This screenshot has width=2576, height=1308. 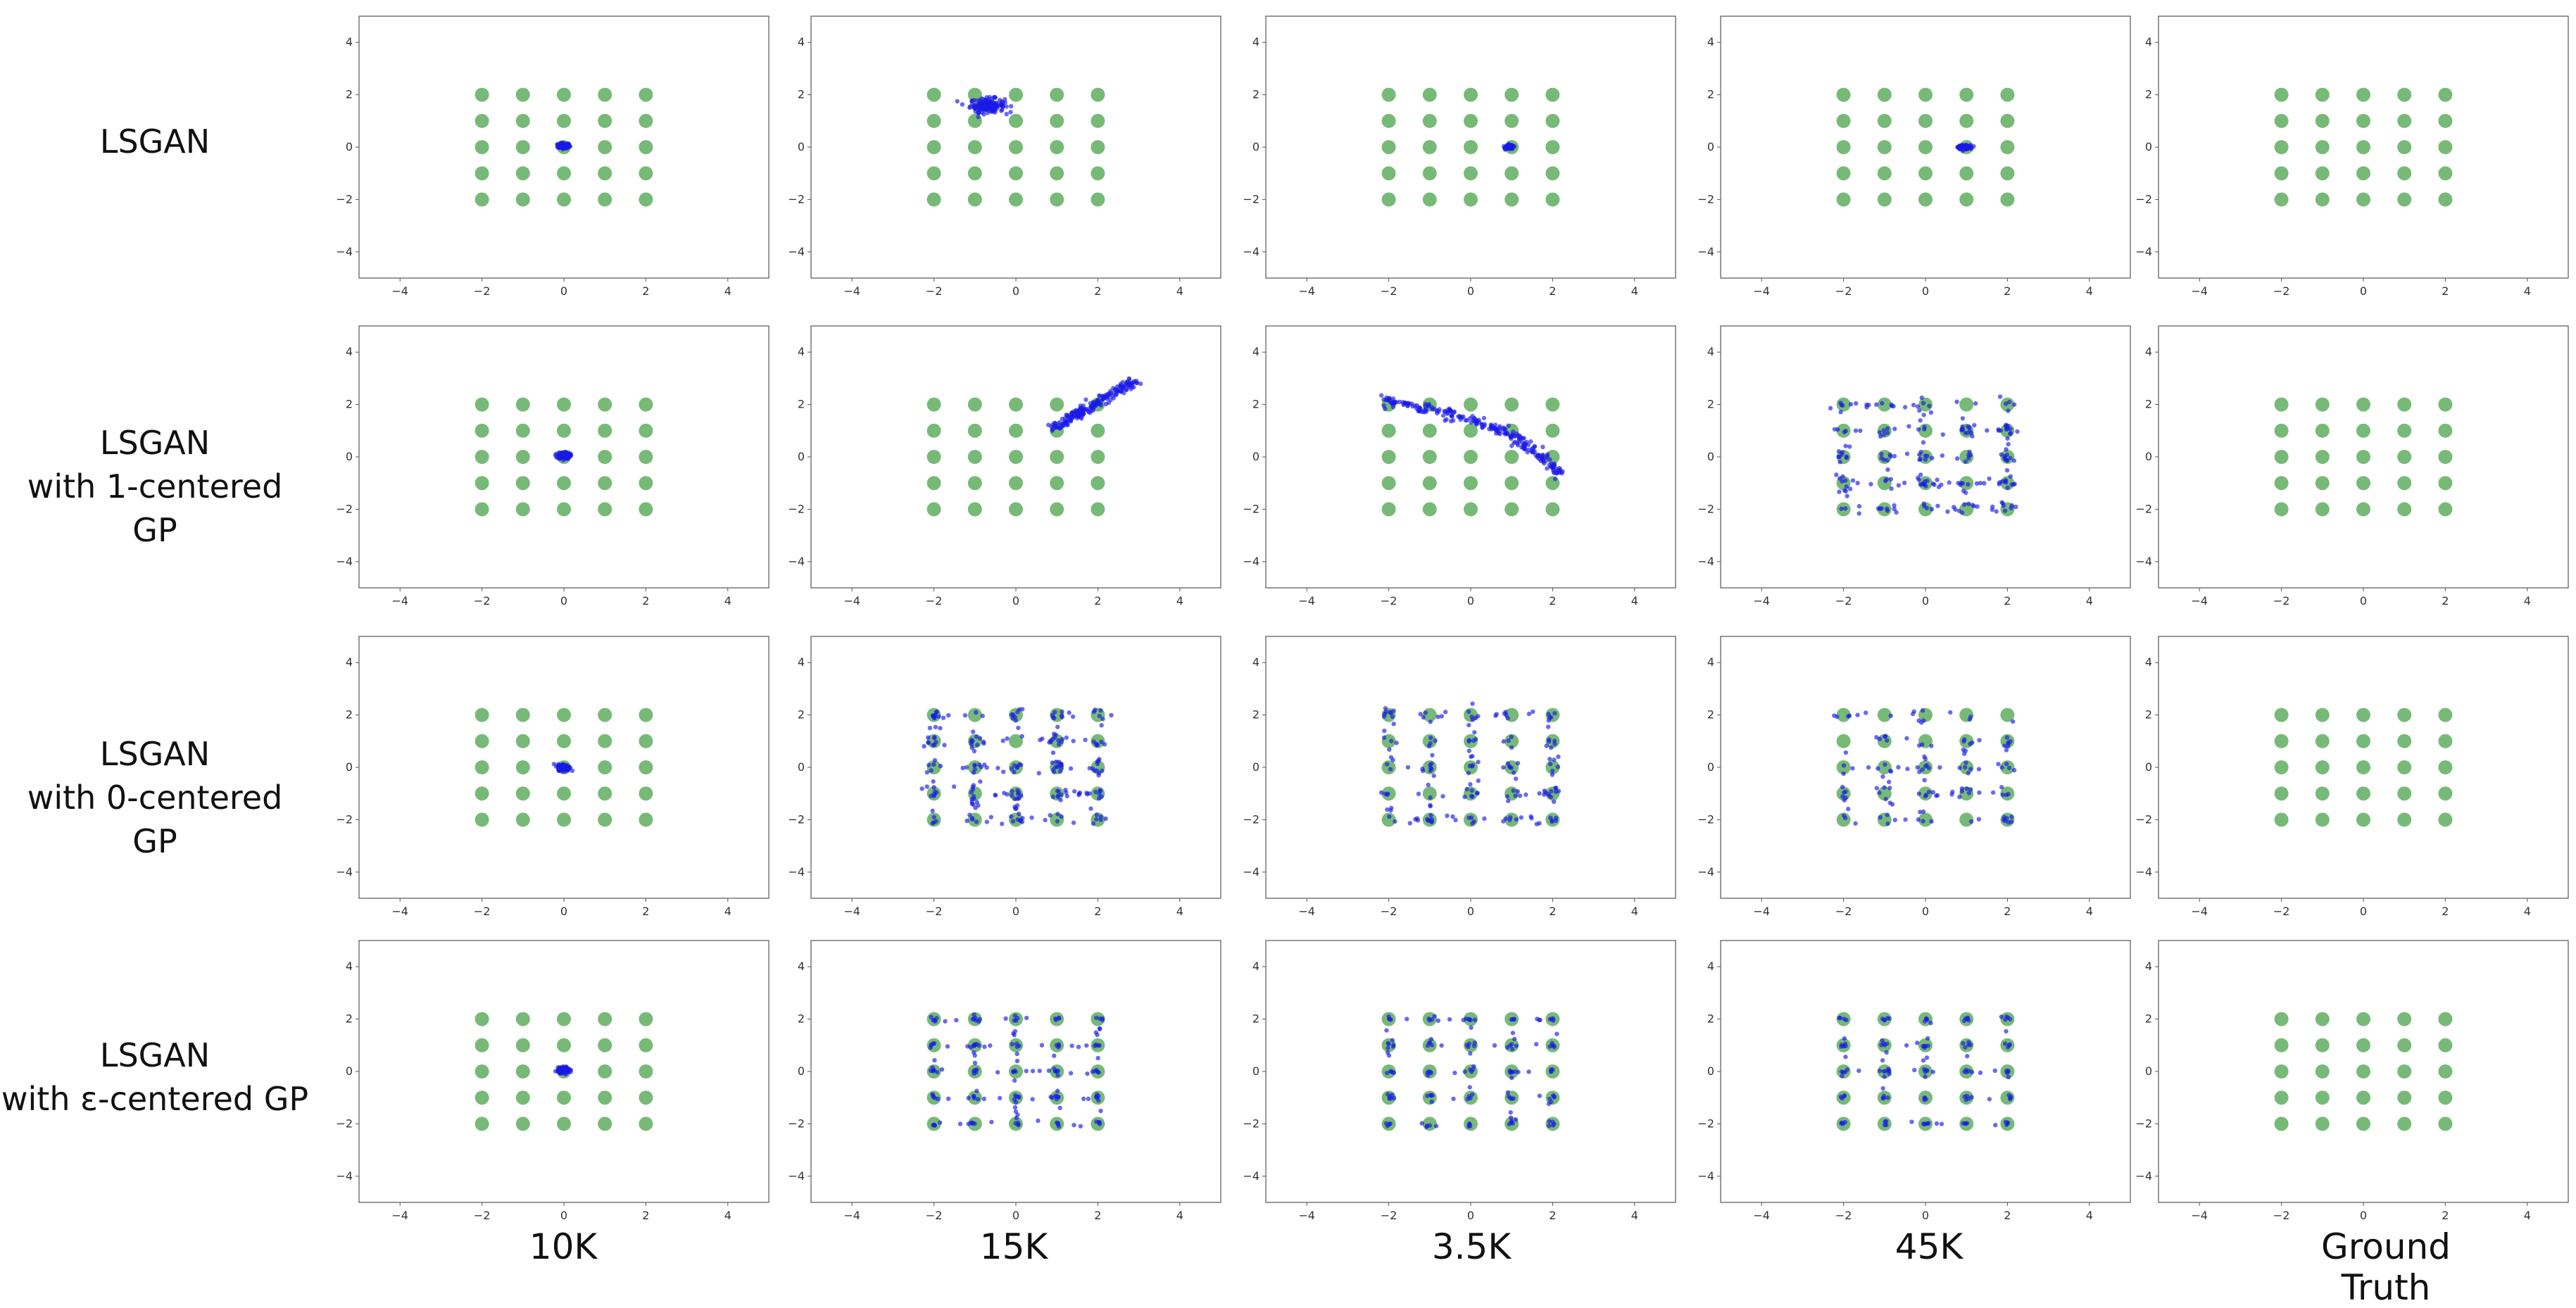 What do you see at coordinates (1914, 777) in the screenshot?
I see `scatter-panel-r3-c4: −4 −4 −2 −2 0 0 2 2 4 4` at bounding box center [1914, 777].